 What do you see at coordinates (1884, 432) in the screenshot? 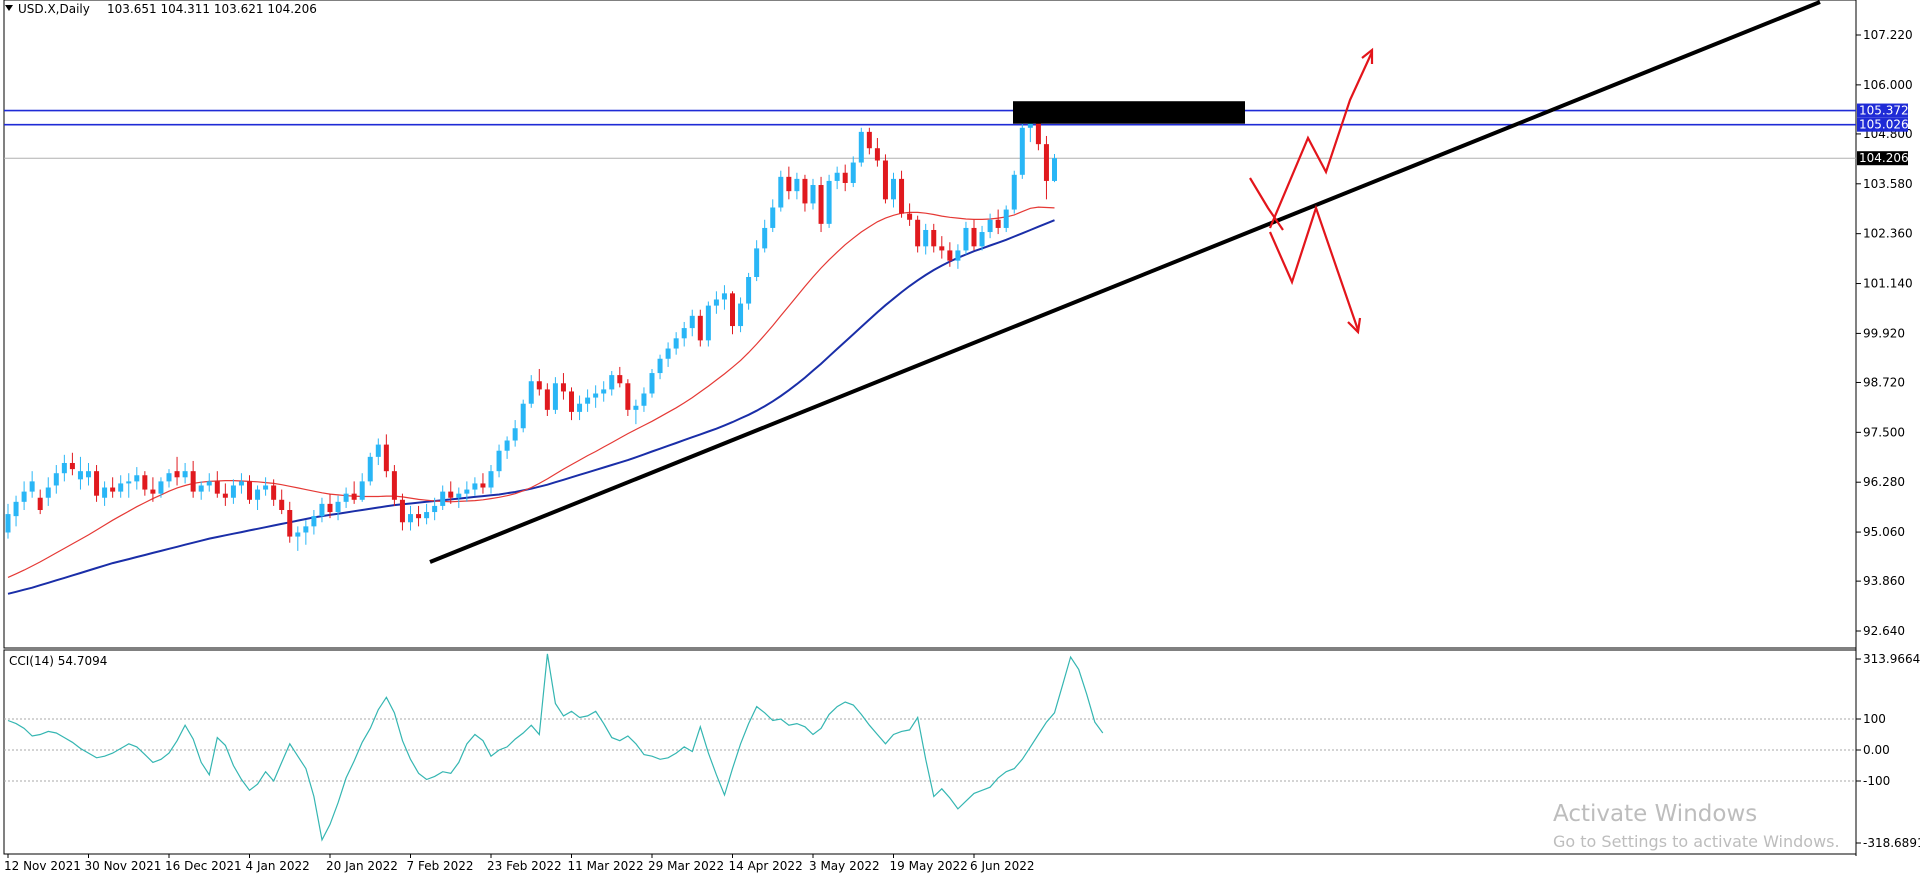
I see `price-tick-label: 97.500` at bounding box center [1884, 432].